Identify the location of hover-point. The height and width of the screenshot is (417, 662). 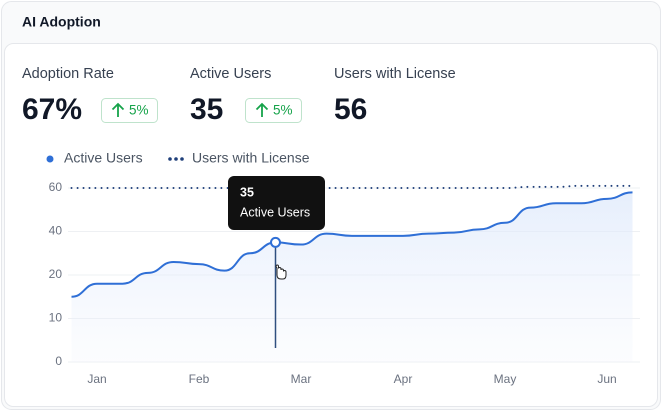
(275, 242).